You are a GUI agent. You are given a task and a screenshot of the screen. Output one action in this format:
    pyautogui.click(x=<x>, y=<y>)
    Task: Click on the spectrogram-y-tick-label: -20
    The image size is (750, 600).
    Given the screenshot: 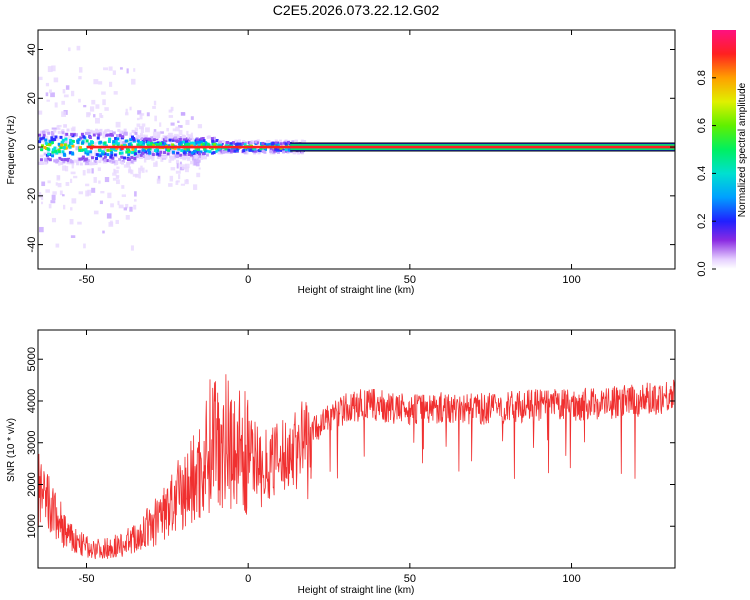 What is the action you would take?
    pyautogui.click(x=32, y=196)
    